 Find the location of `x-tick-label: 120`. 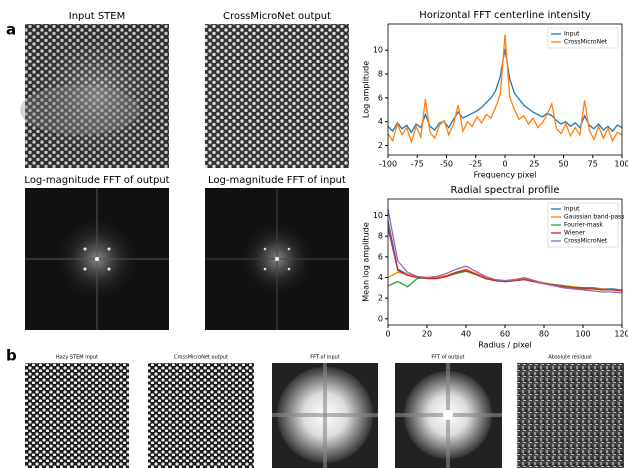

x-tick-label: 120 is located at coordinates (621, 334).